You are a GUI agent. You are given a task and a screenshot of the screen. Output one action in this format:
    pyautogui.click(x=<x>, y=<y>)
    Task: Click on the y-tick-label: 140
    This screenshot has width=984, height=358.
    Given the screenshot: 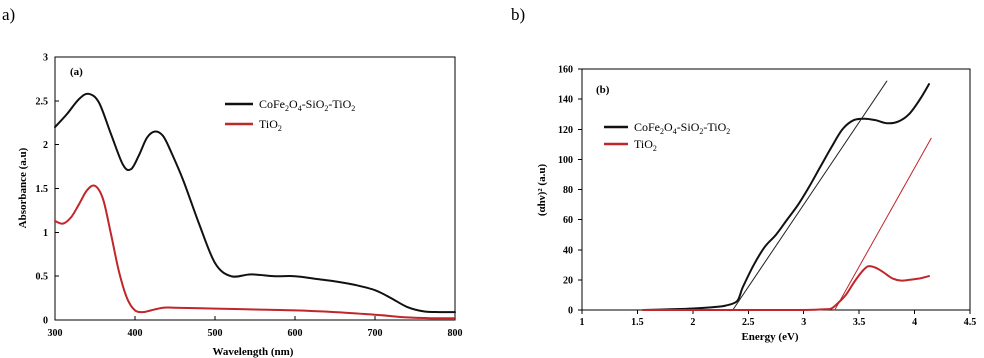 What is the action you would take?
    pyautogui.click(x=565, y=100)
    